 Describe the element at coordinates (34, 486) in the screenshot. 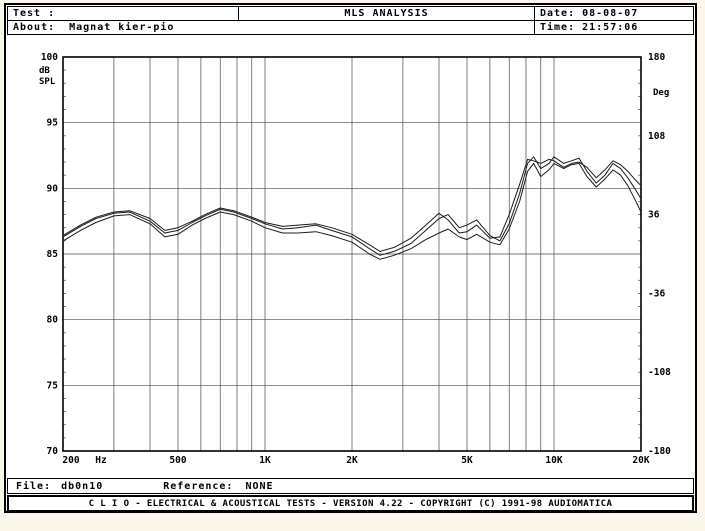

I see `file-label: File:` at that location.